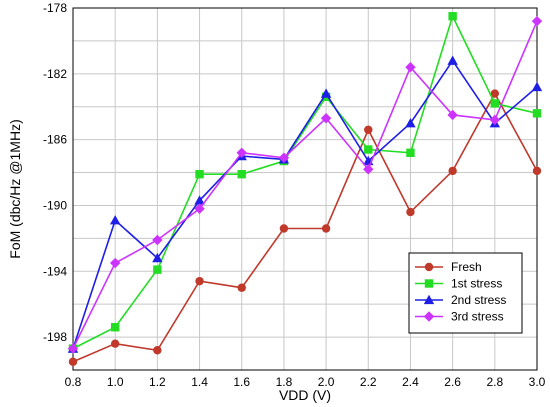 Image resolution: width=550 pixels, height=407 pixels. I want to click on legend: Fresh 1st stress 2nd stress 3rd stress, so click(465, 293).